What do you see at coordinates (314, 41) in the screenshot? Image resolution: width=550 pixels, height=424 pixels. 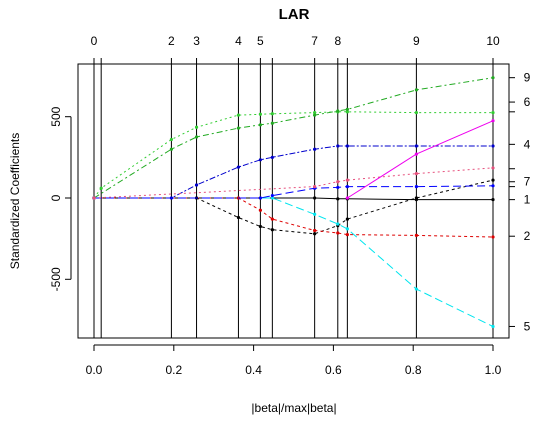 I see `top-tick-label: 7` at bounding box center [314, 41].